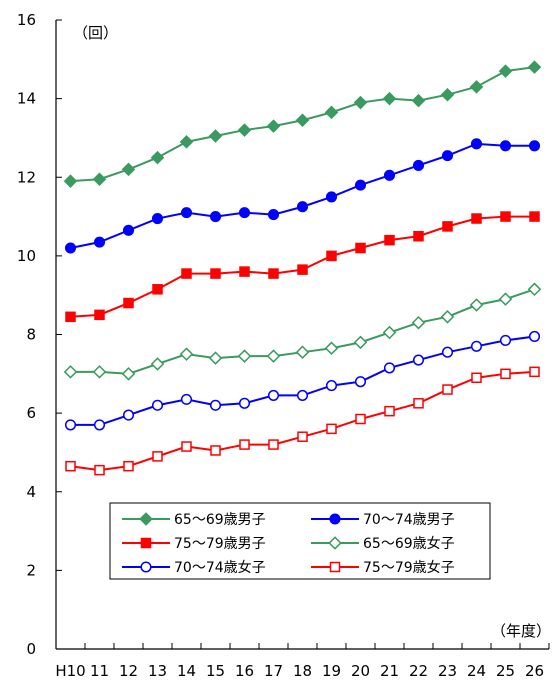  What do you see at coordinates (302, 671) in the screenshot?
I see `x-tick-label: 18` at bounding box center [302, 671].